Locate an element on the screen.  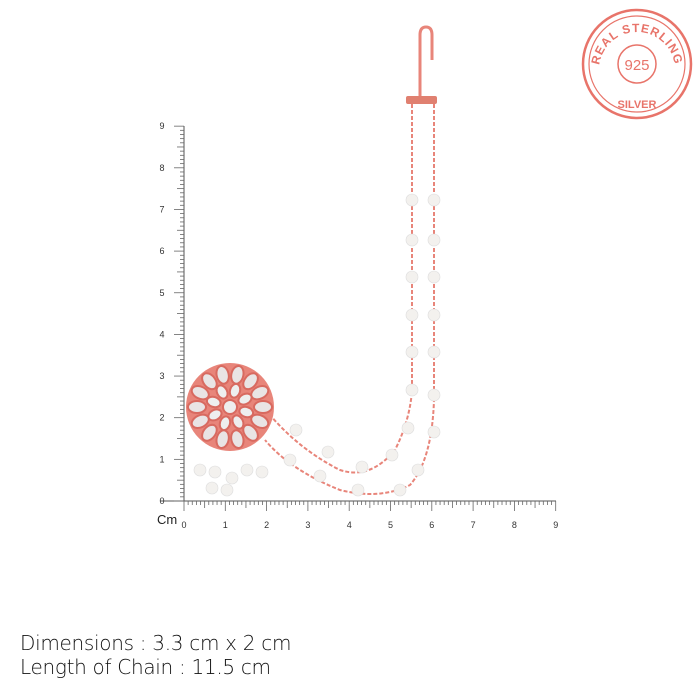
dimensions-text: Dimensions : 3.3 cm x 2 cm is located at coordinates (156, 643).